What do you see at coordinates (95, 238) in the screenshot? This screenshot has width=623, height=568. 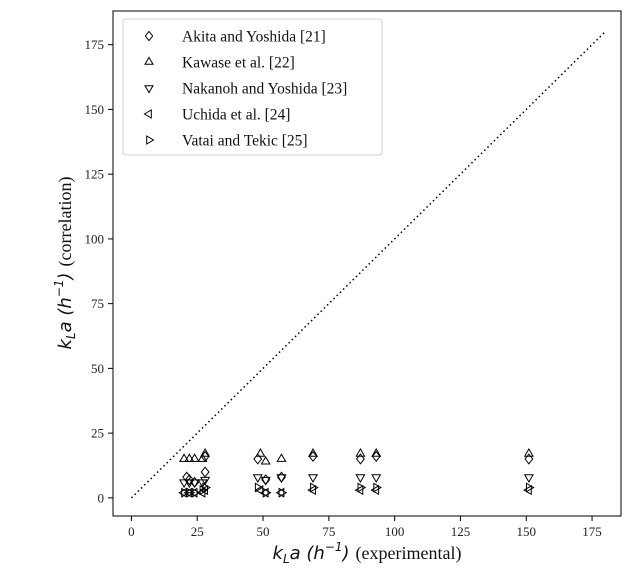 I see `y-tick-label: 100` at bounding box center [95, 238].